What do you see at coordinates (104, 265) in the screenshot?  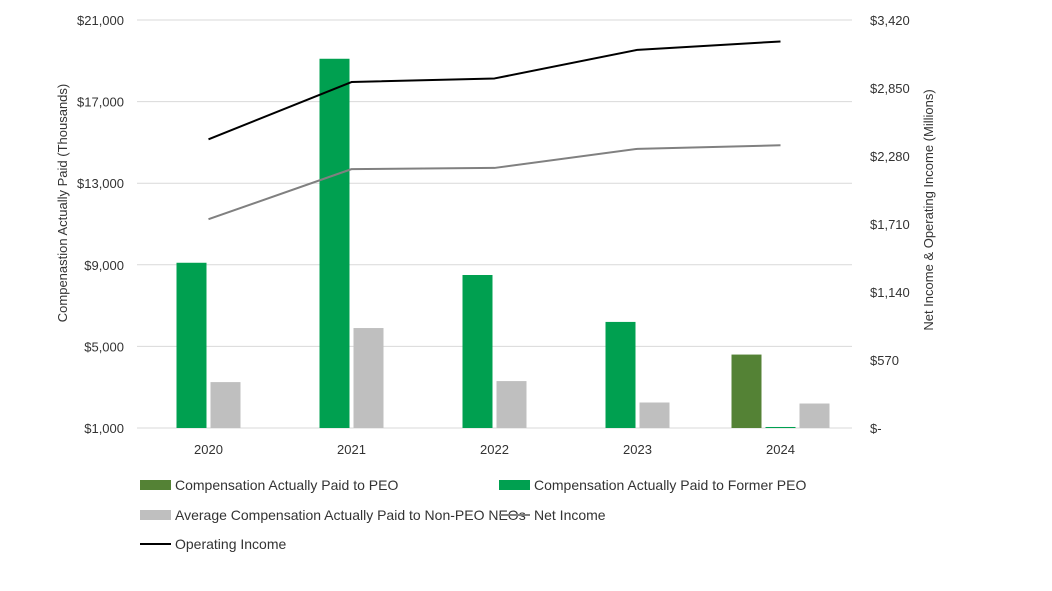 I see `left-tick-label: $9,000` at bounding box center [104, 265].